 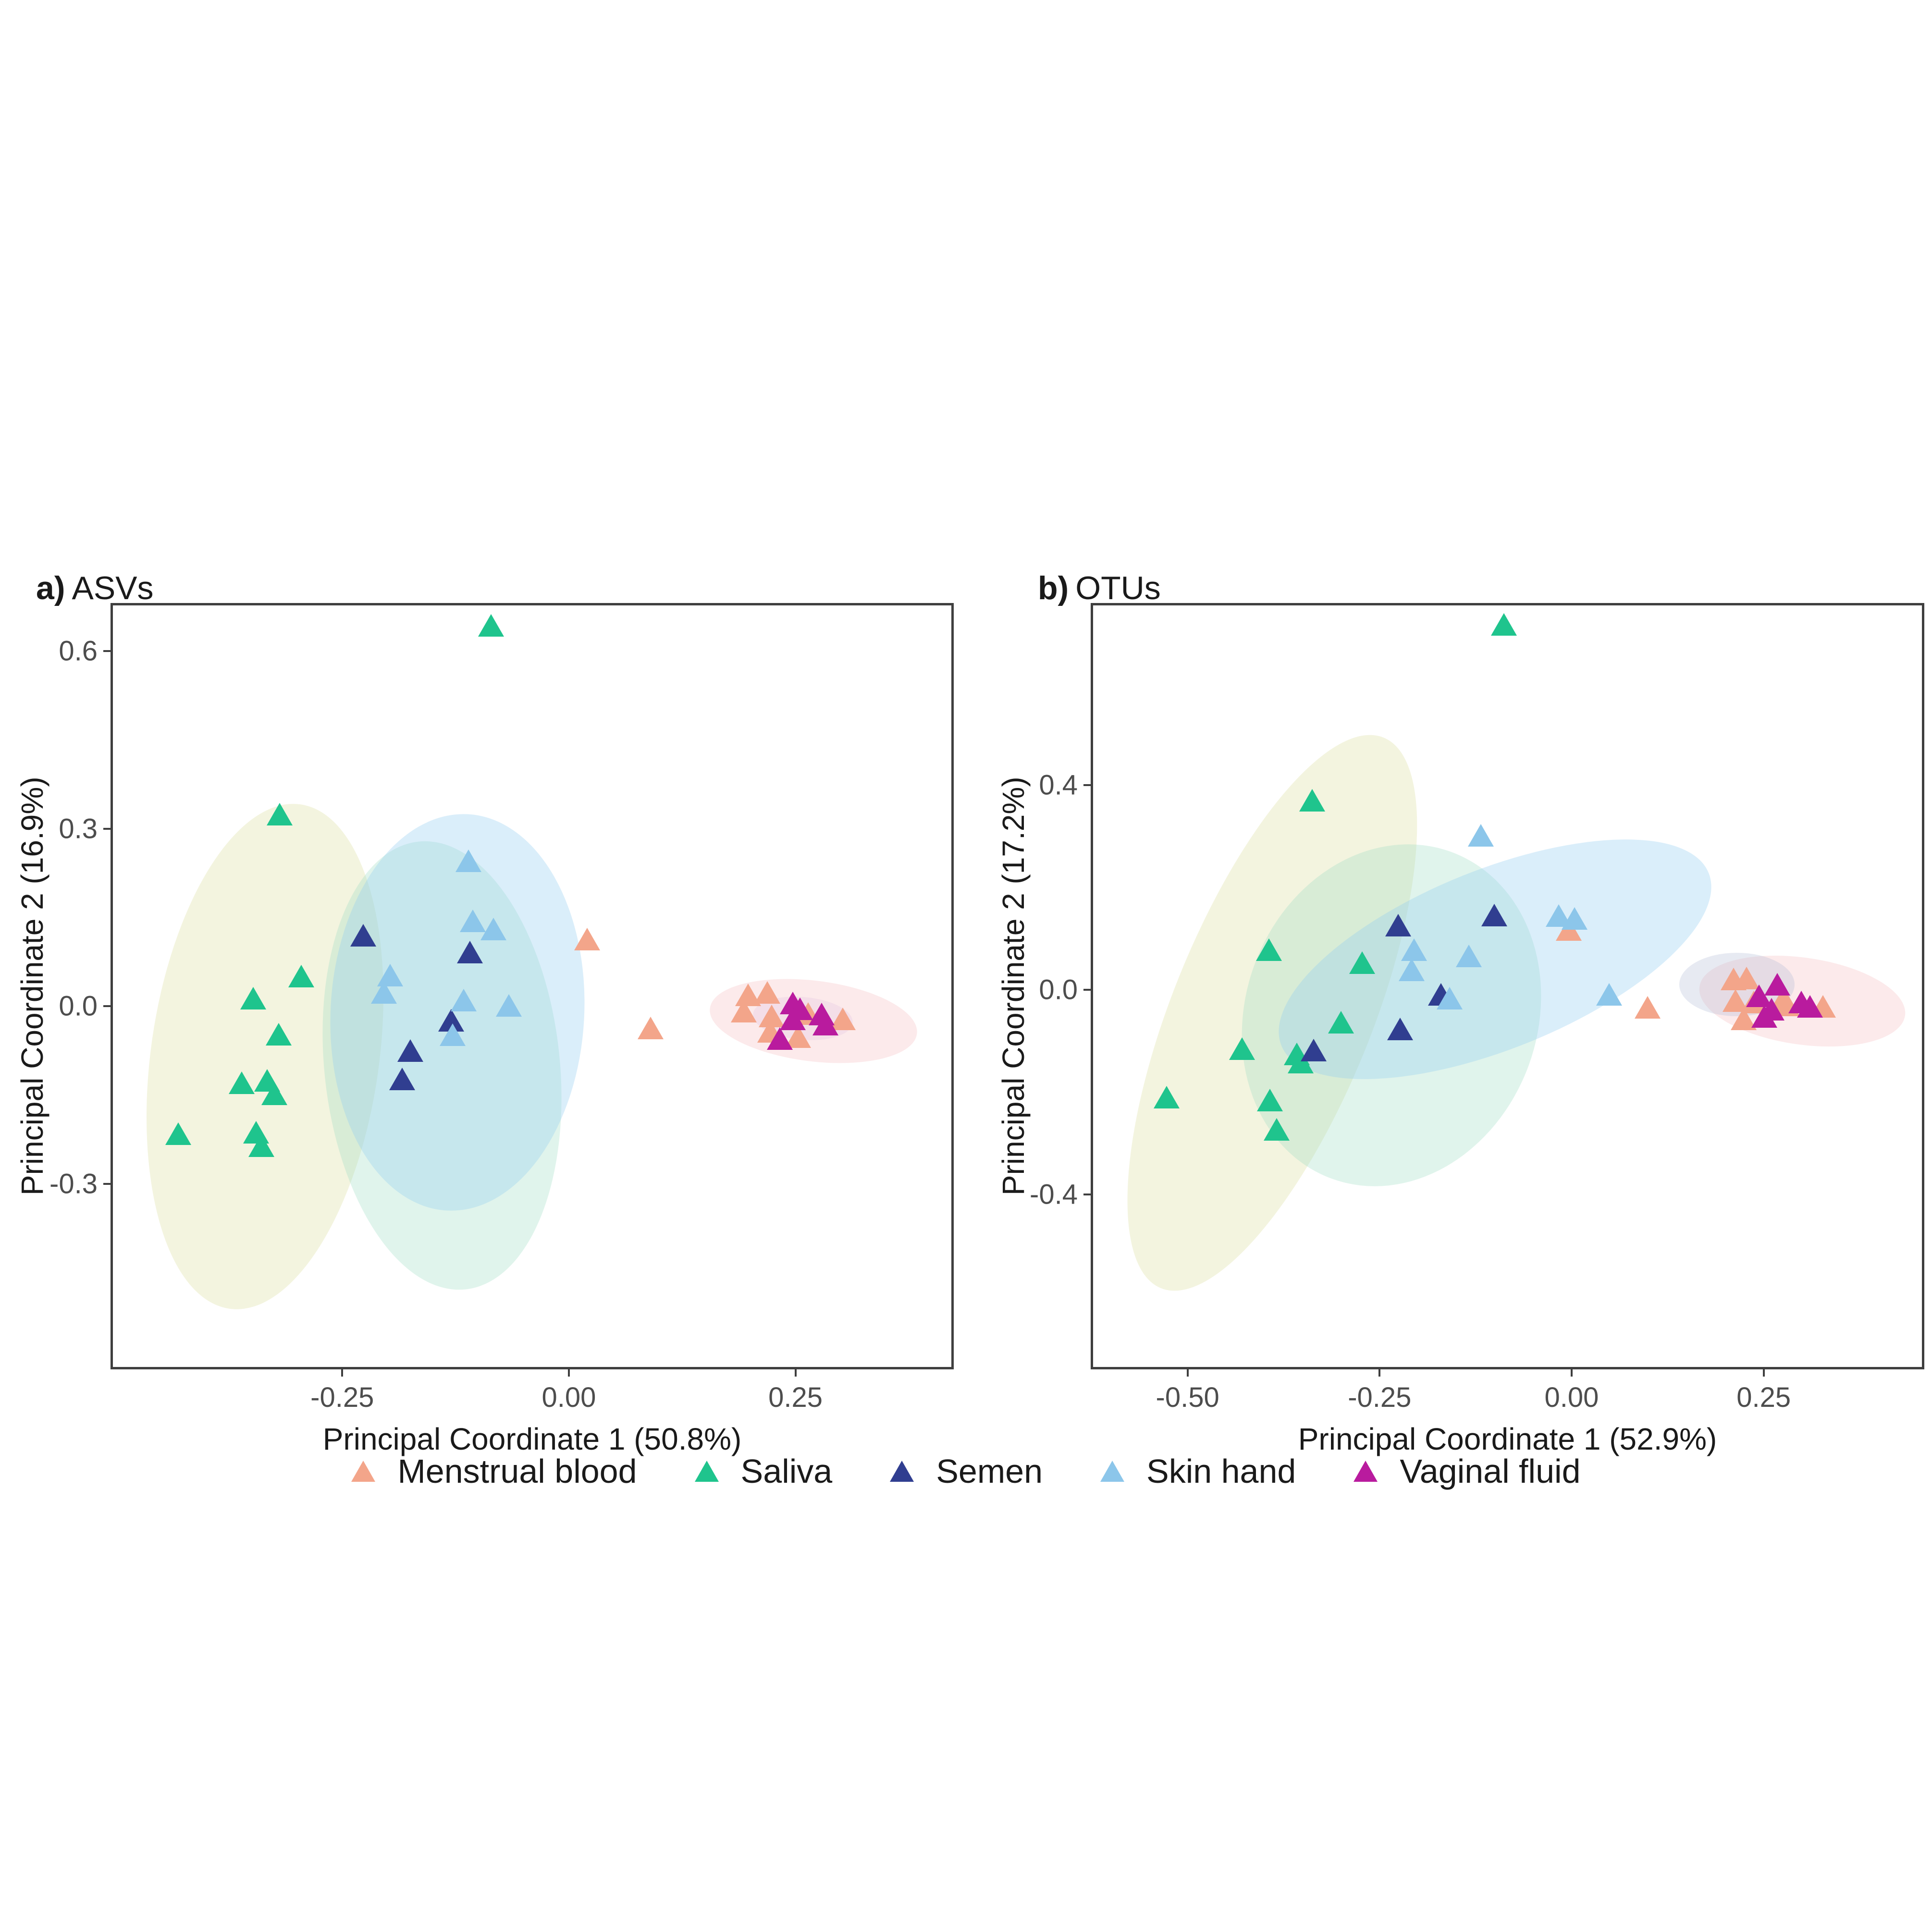 I want to click on legend-item-vaginal_fluid: Vaginal fluid, so click(x=1467, y=1471).